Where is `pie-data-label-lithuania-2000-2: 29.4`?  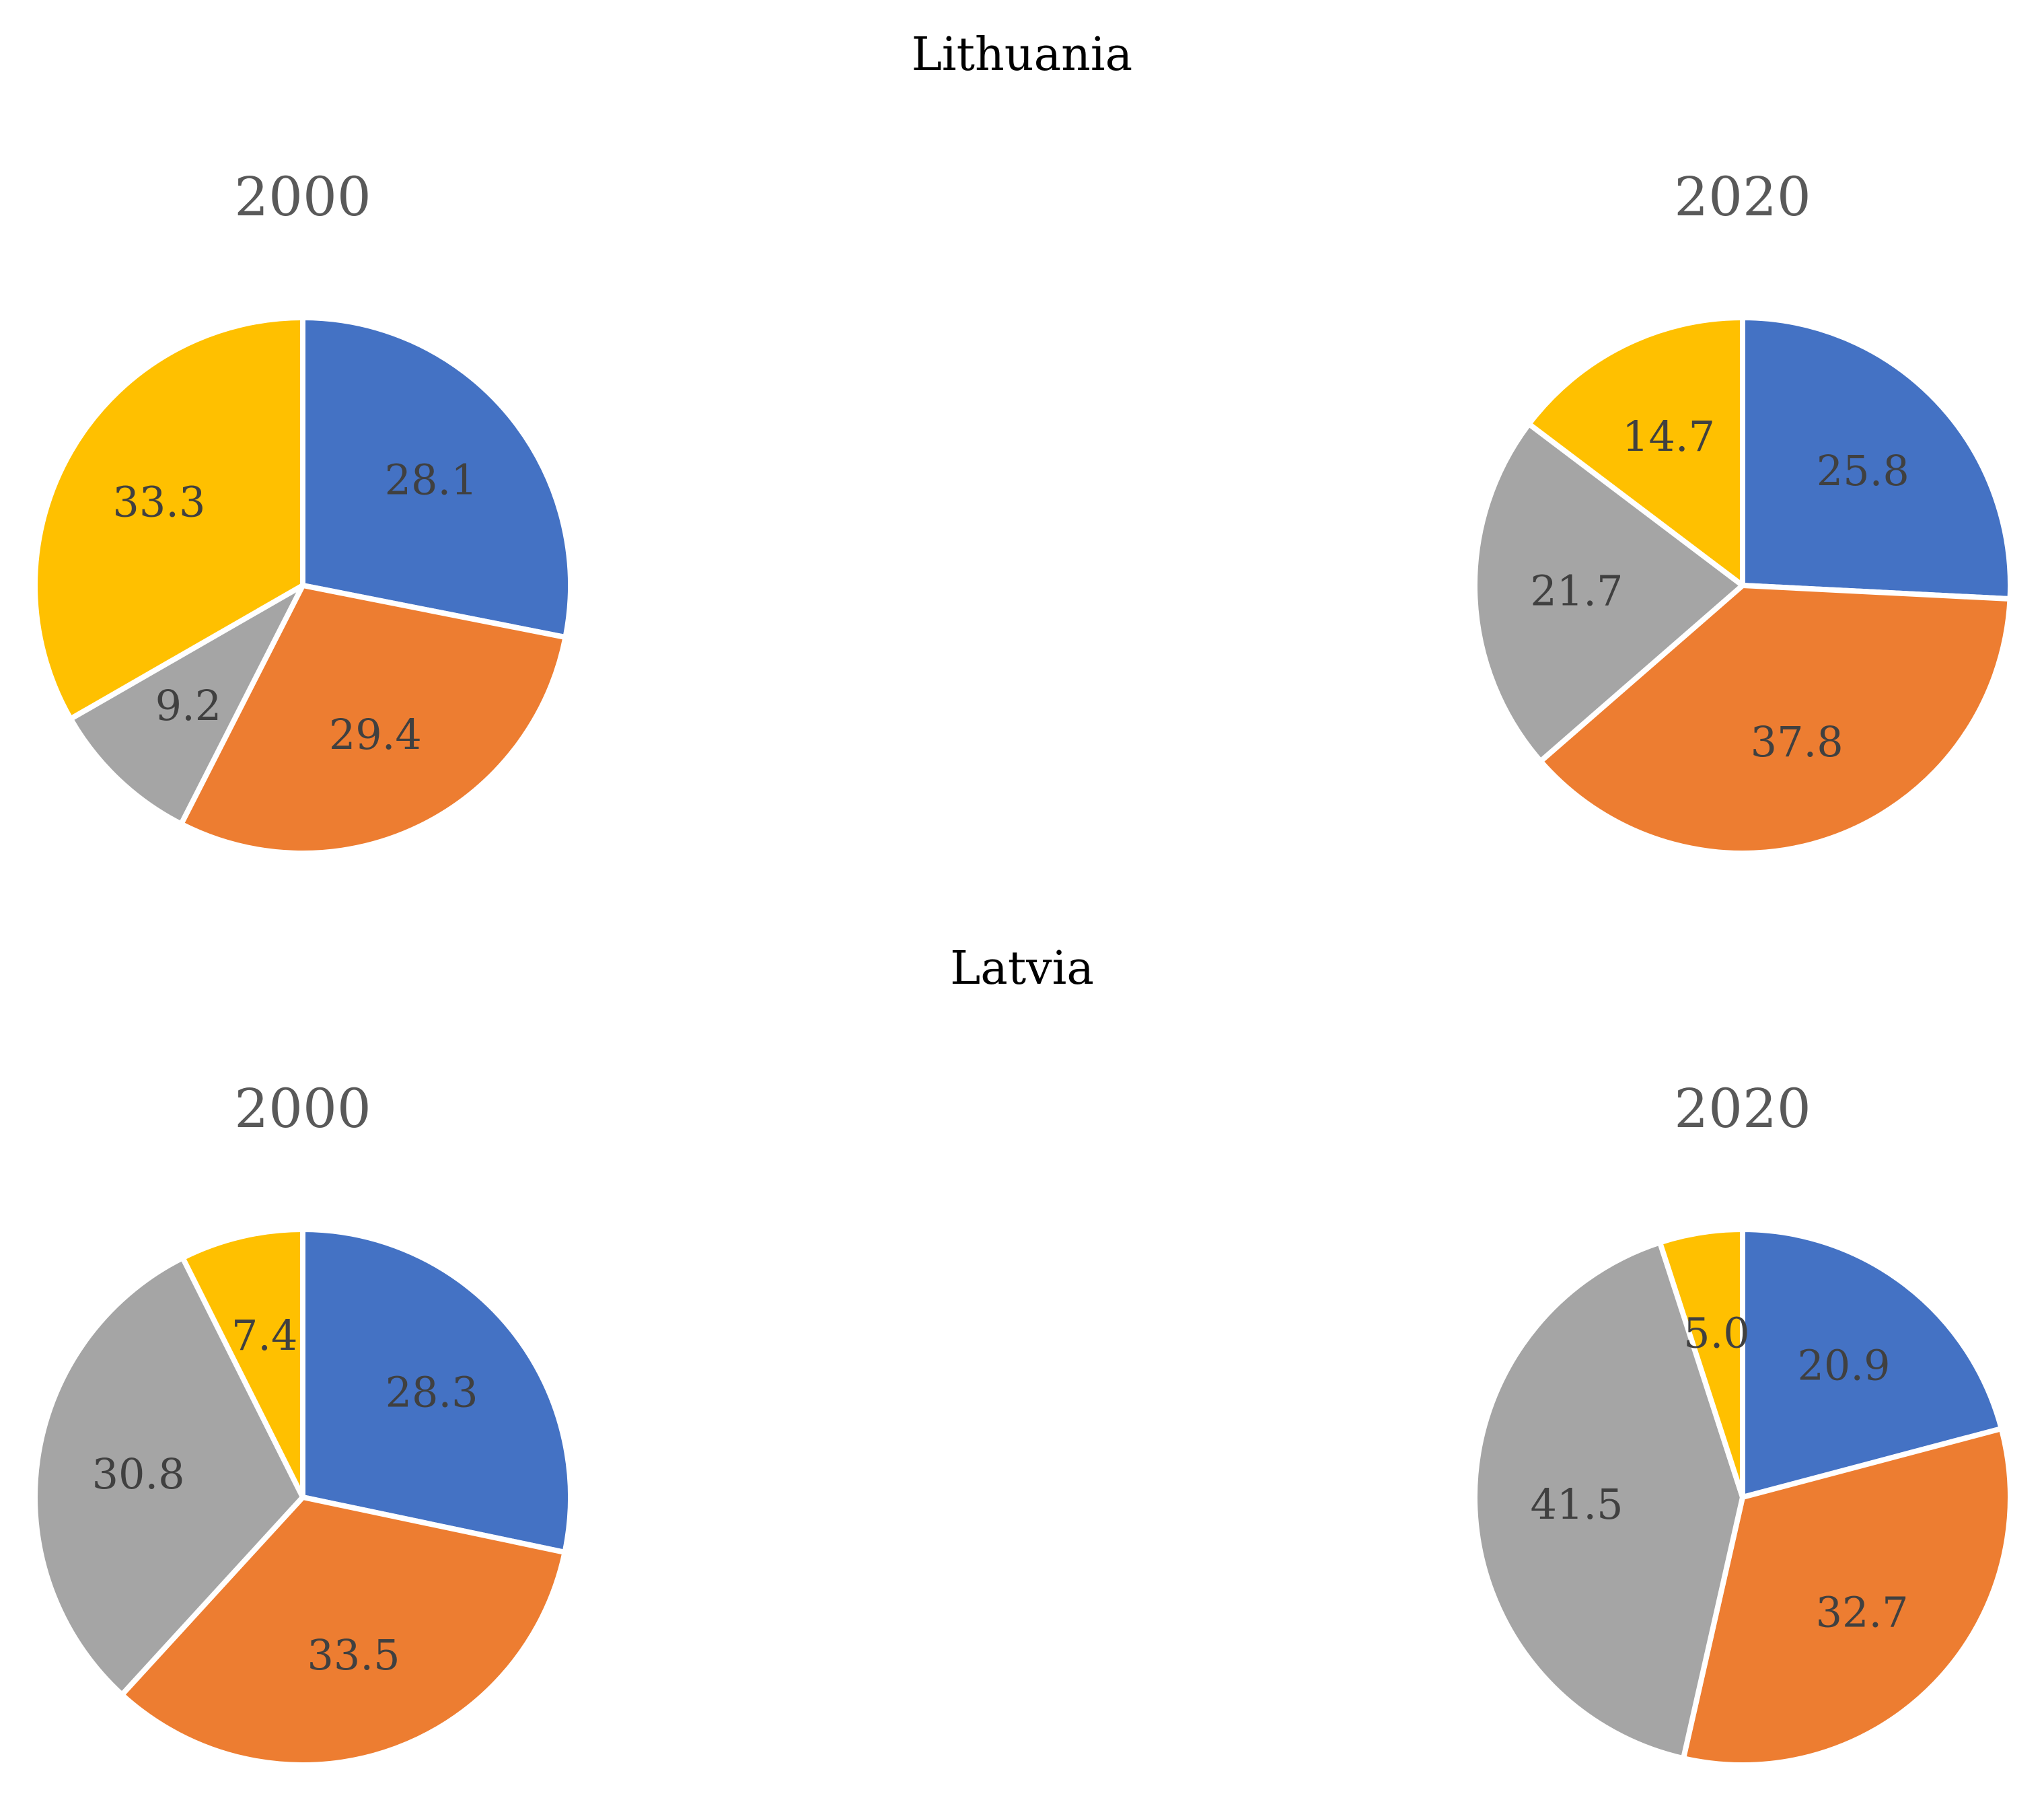
pie-data-label-lithuania-2000-2: 29.4 is located at coordinates (375, 734).